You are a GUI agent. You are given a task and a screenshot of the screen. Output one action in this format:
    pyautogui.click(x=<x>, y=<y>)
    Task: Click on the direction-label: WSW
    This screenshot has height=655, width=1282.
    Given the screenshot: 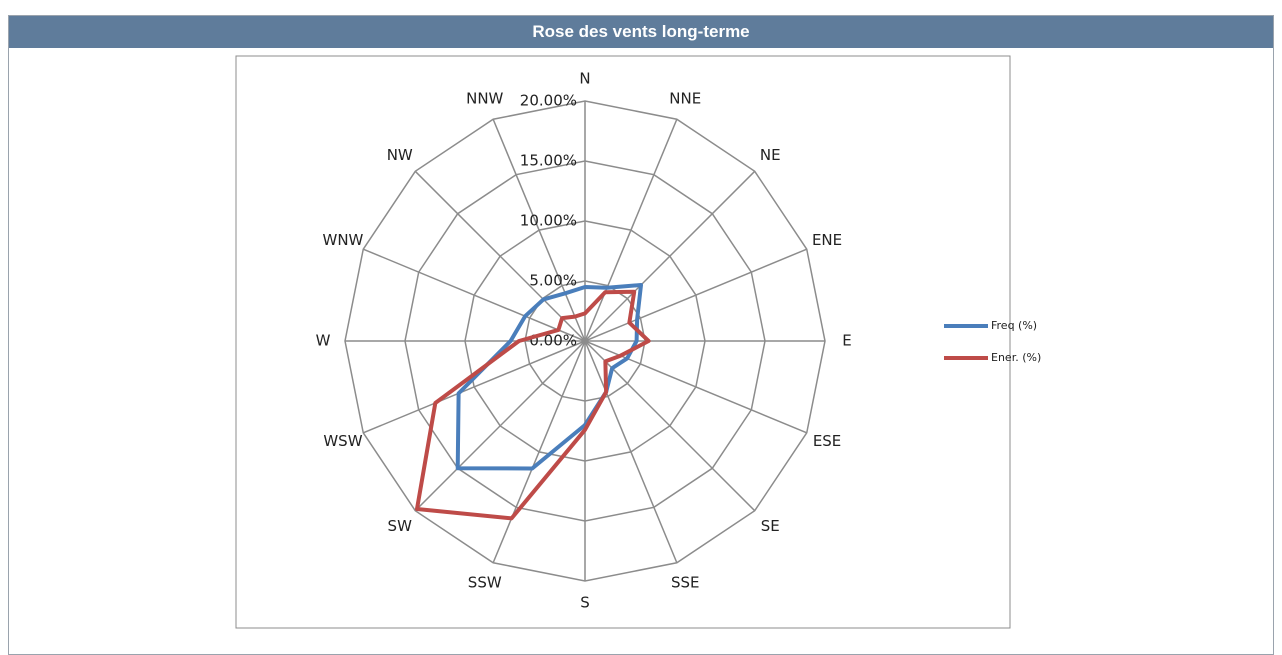 What is the action you would take?
    pyautogui.click(x=342, y=441)
    